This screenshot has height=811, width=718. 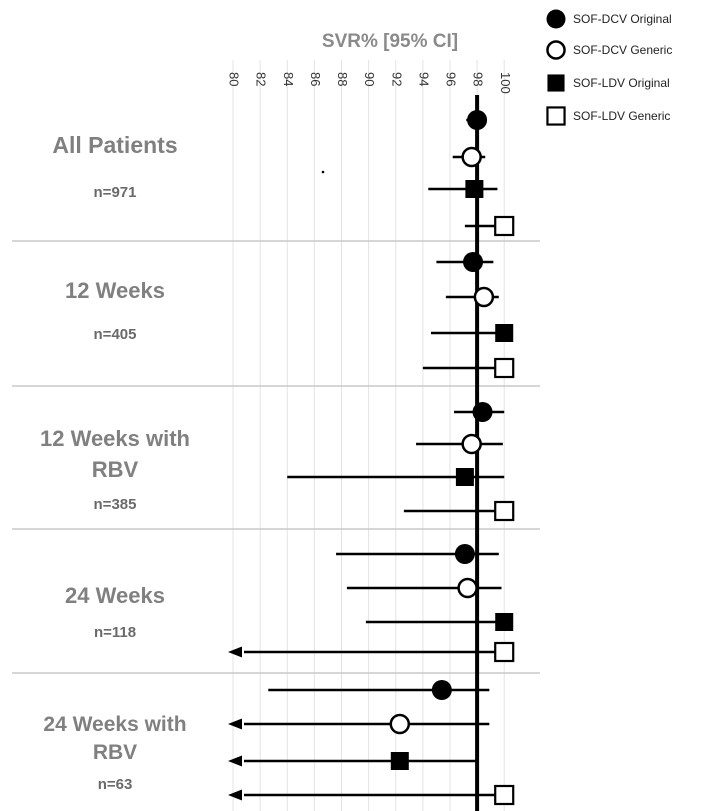 I want to click on group-n: n=118, so click(x=115, y=632).